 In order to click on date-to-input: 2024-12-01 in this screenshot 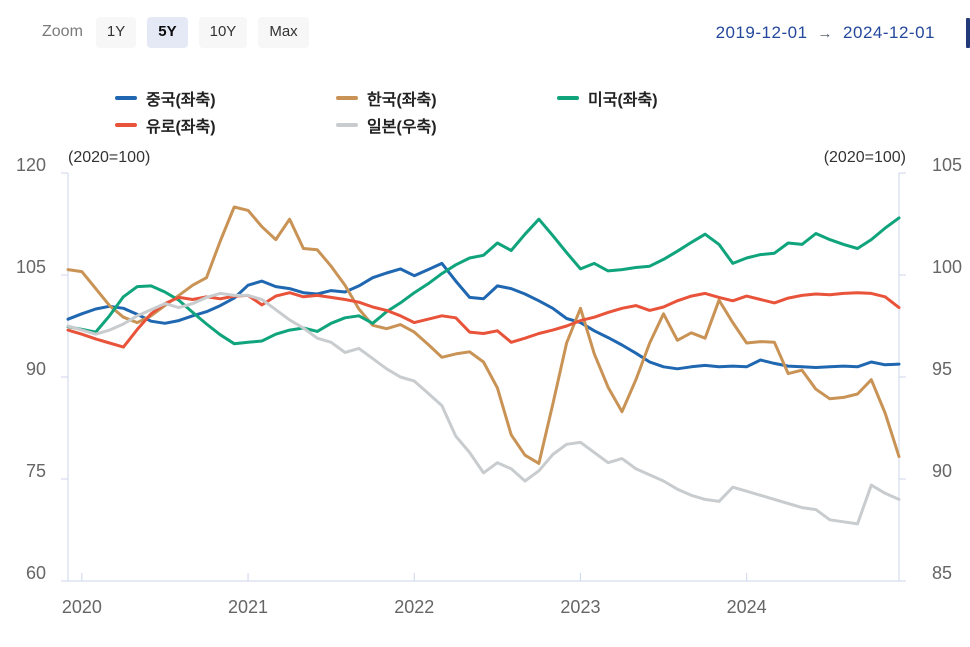, I will do `click(889, 32)`.